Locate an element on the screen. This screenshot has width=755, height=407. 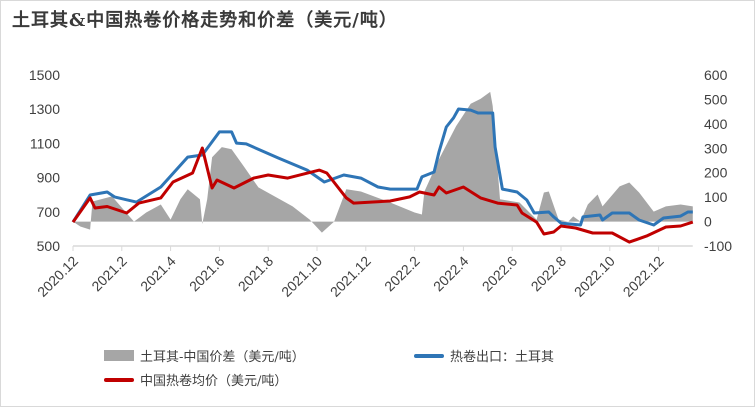
legend-swatch-china is located at coordinates (119, 379).